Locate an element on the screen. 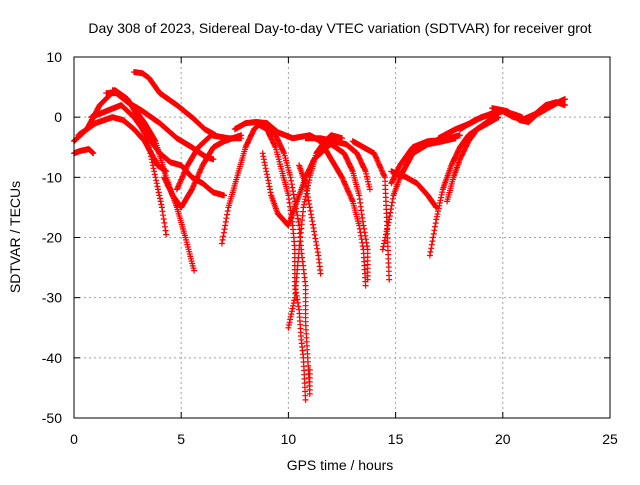 The height and width of the screenshot is (485, 640). x-tick-label: 15 is located at coordinates (396, 439).